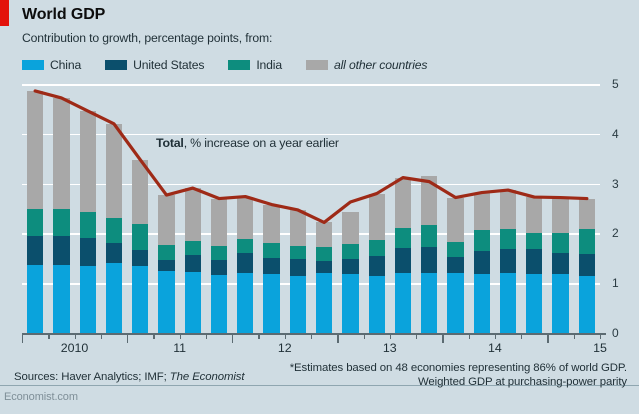  I want to click on legend-item-all-other-countries: all other countries, so click(367, 65).